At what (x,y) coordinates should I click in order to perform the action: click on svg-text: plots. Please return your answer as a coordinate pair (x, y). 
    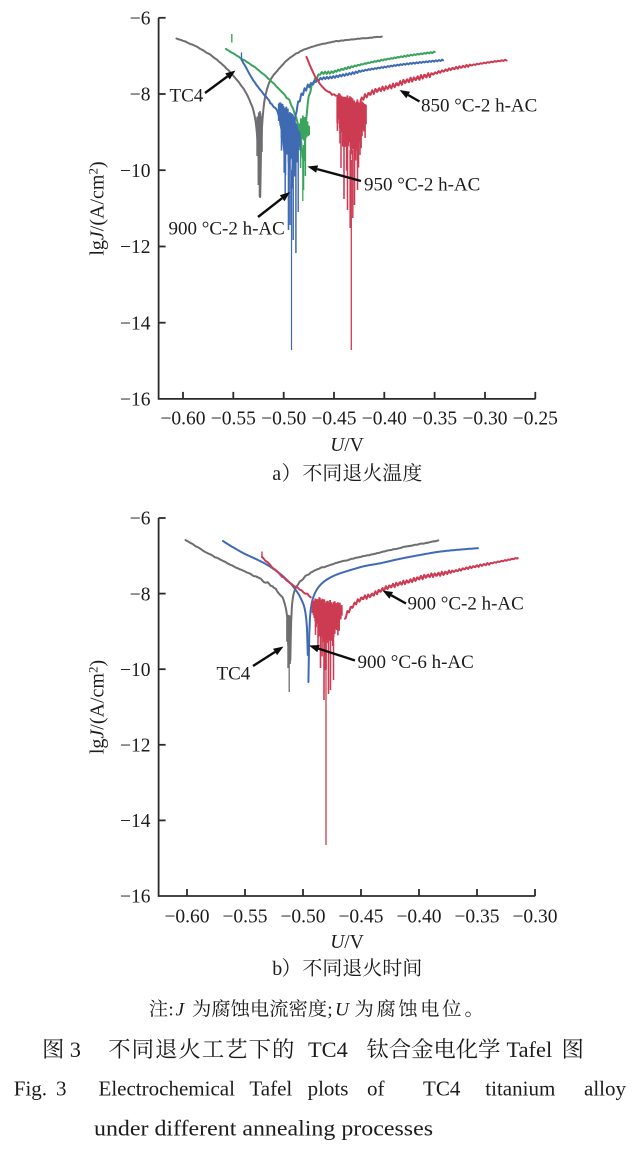
    Looking at the image, I should click on (328, 1089).